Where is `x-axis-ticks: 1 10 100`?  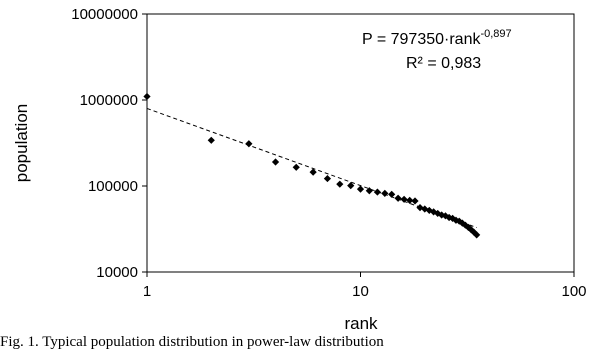
x-axis-ticks: 1 10 100 is located at coordinates (365, 286).